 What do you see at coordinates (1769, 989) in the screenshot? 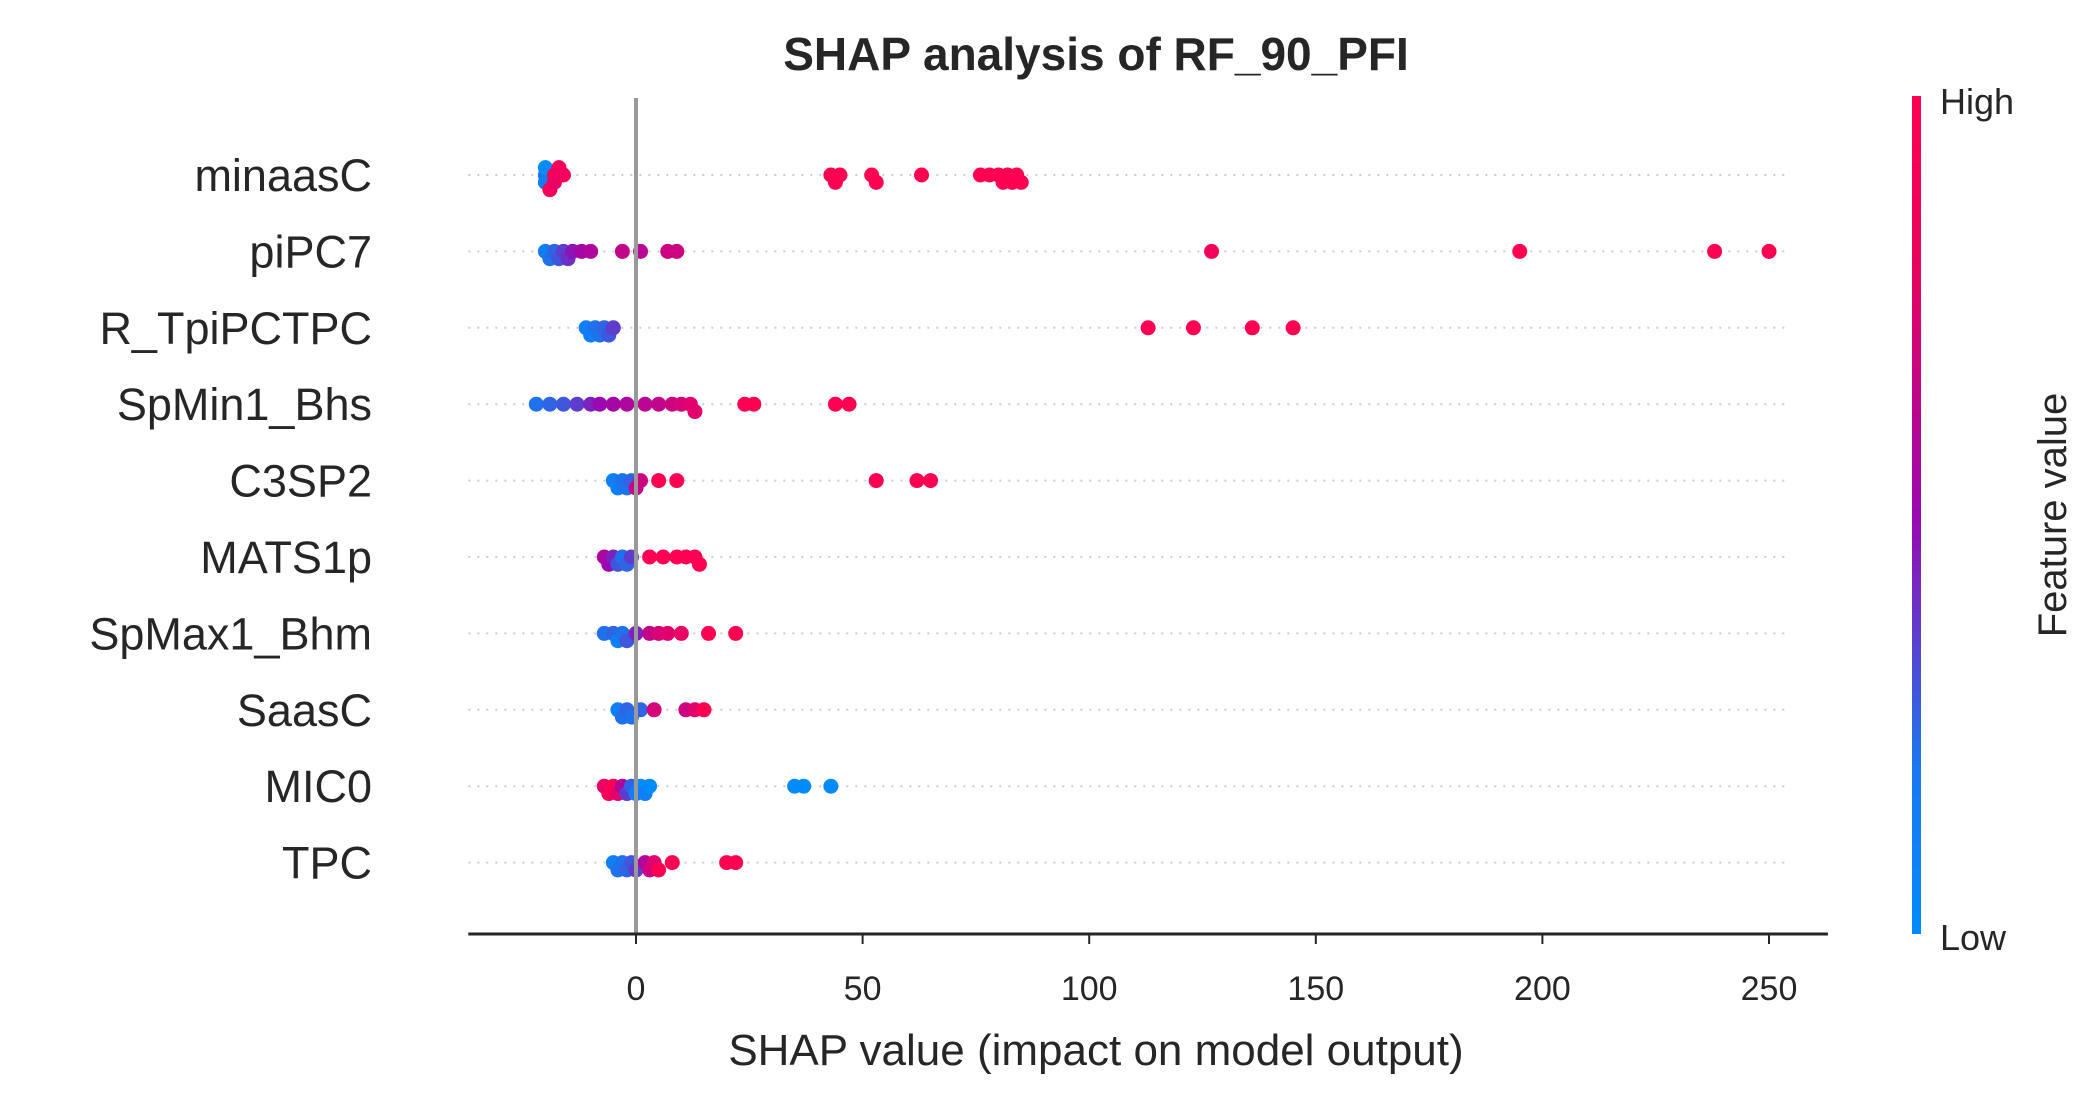
I see `x-tick-label-250: 250` at bounding box center [1769, 989].